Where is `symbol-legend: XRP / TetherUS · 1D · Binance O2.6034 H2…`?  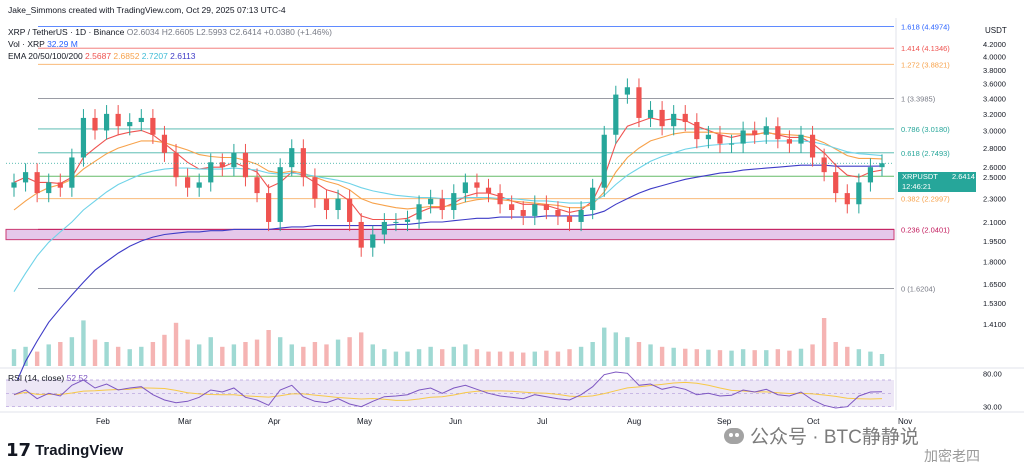 symbol-legend: XRP / TetherUS · 1D · Binance O2.6034 H2… is located at coordinates (170, 32).